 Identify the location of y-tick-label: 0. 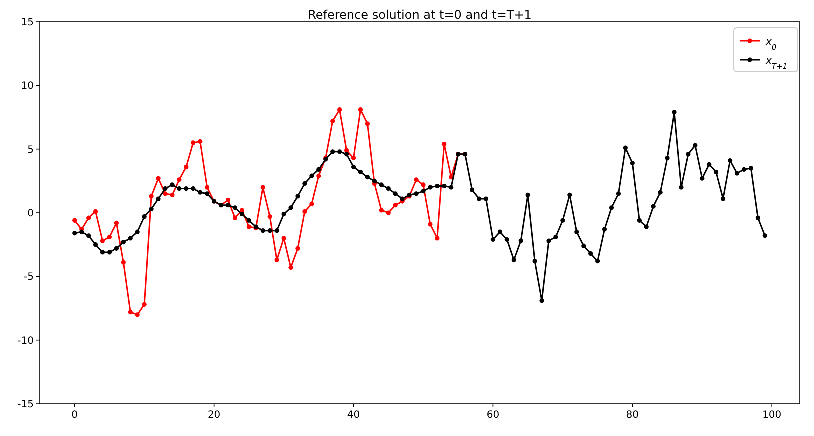
(31, 214).